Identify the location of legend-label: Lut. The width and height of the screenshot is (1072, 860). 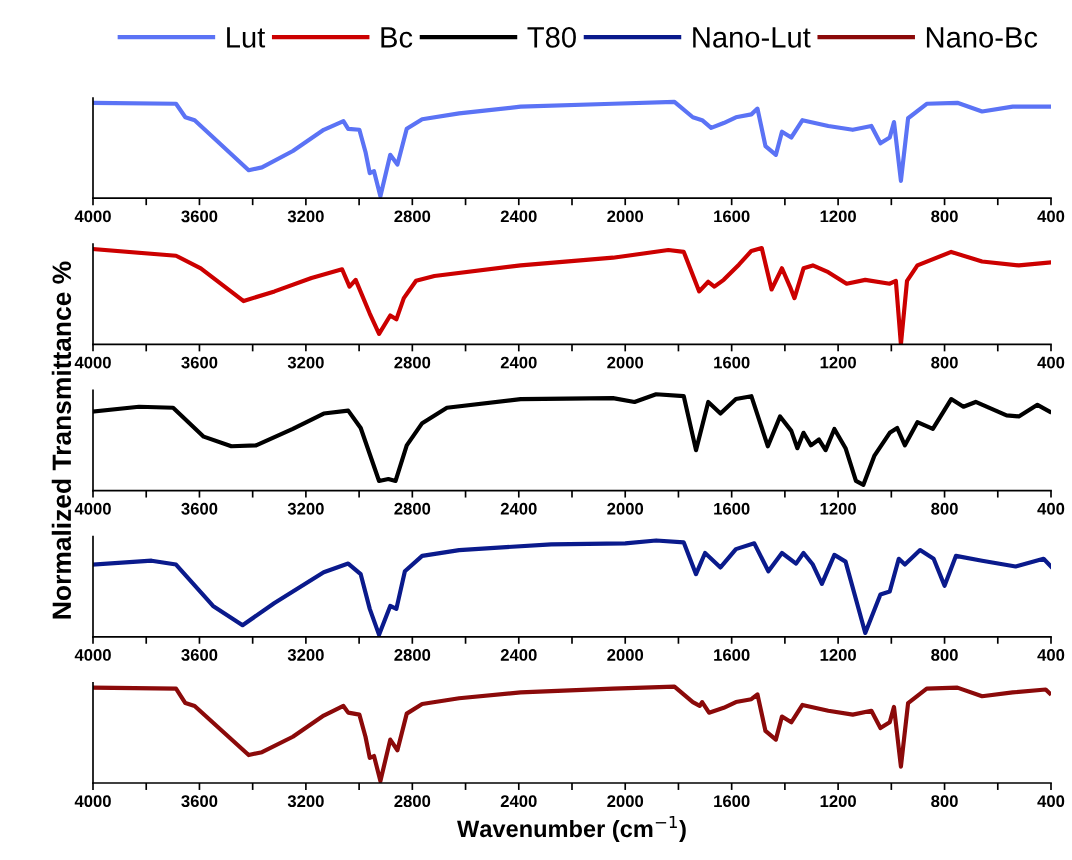
(246, 37).